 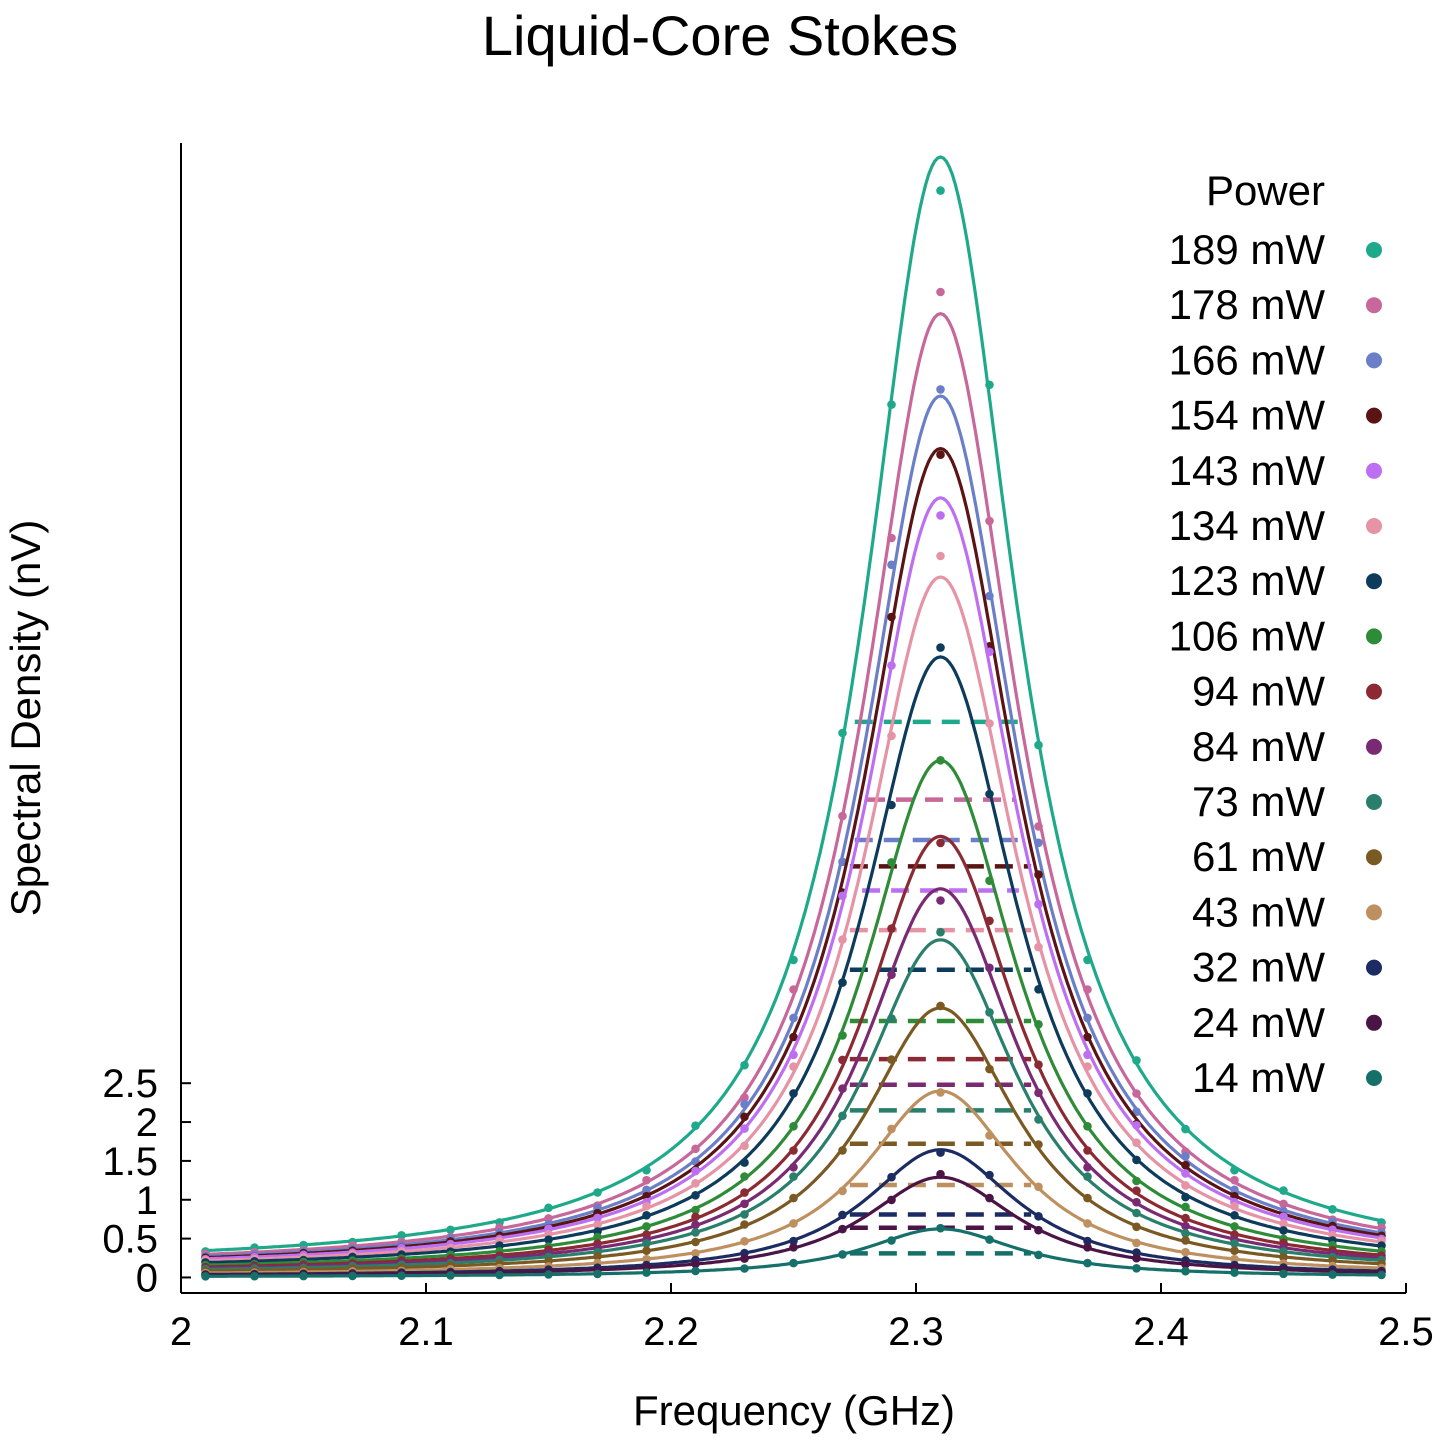 I want to click on legend-label: 143 mW, so click(x=1247, y=470).